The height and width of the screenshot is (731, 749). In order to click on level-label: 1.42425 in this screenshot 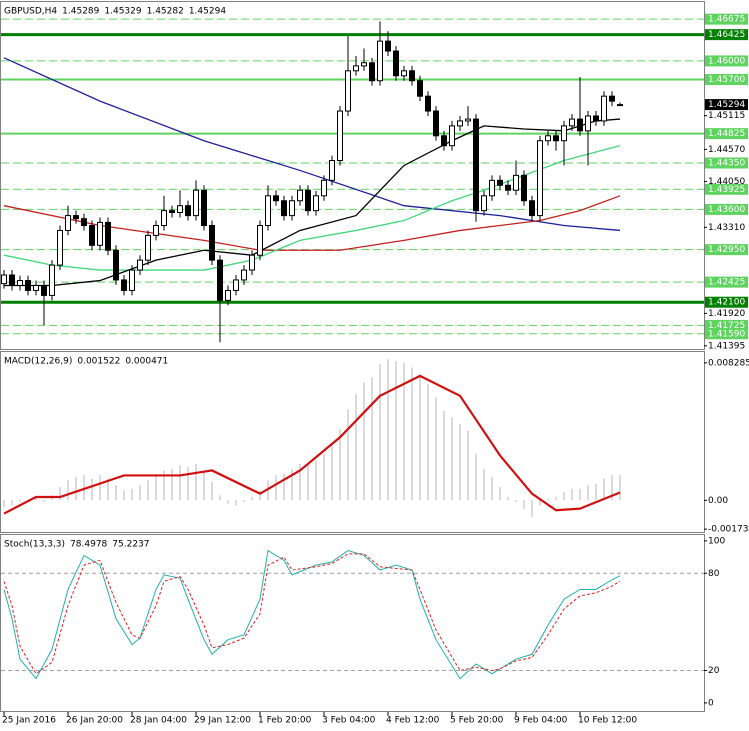, I will do `click(726, 283)`.